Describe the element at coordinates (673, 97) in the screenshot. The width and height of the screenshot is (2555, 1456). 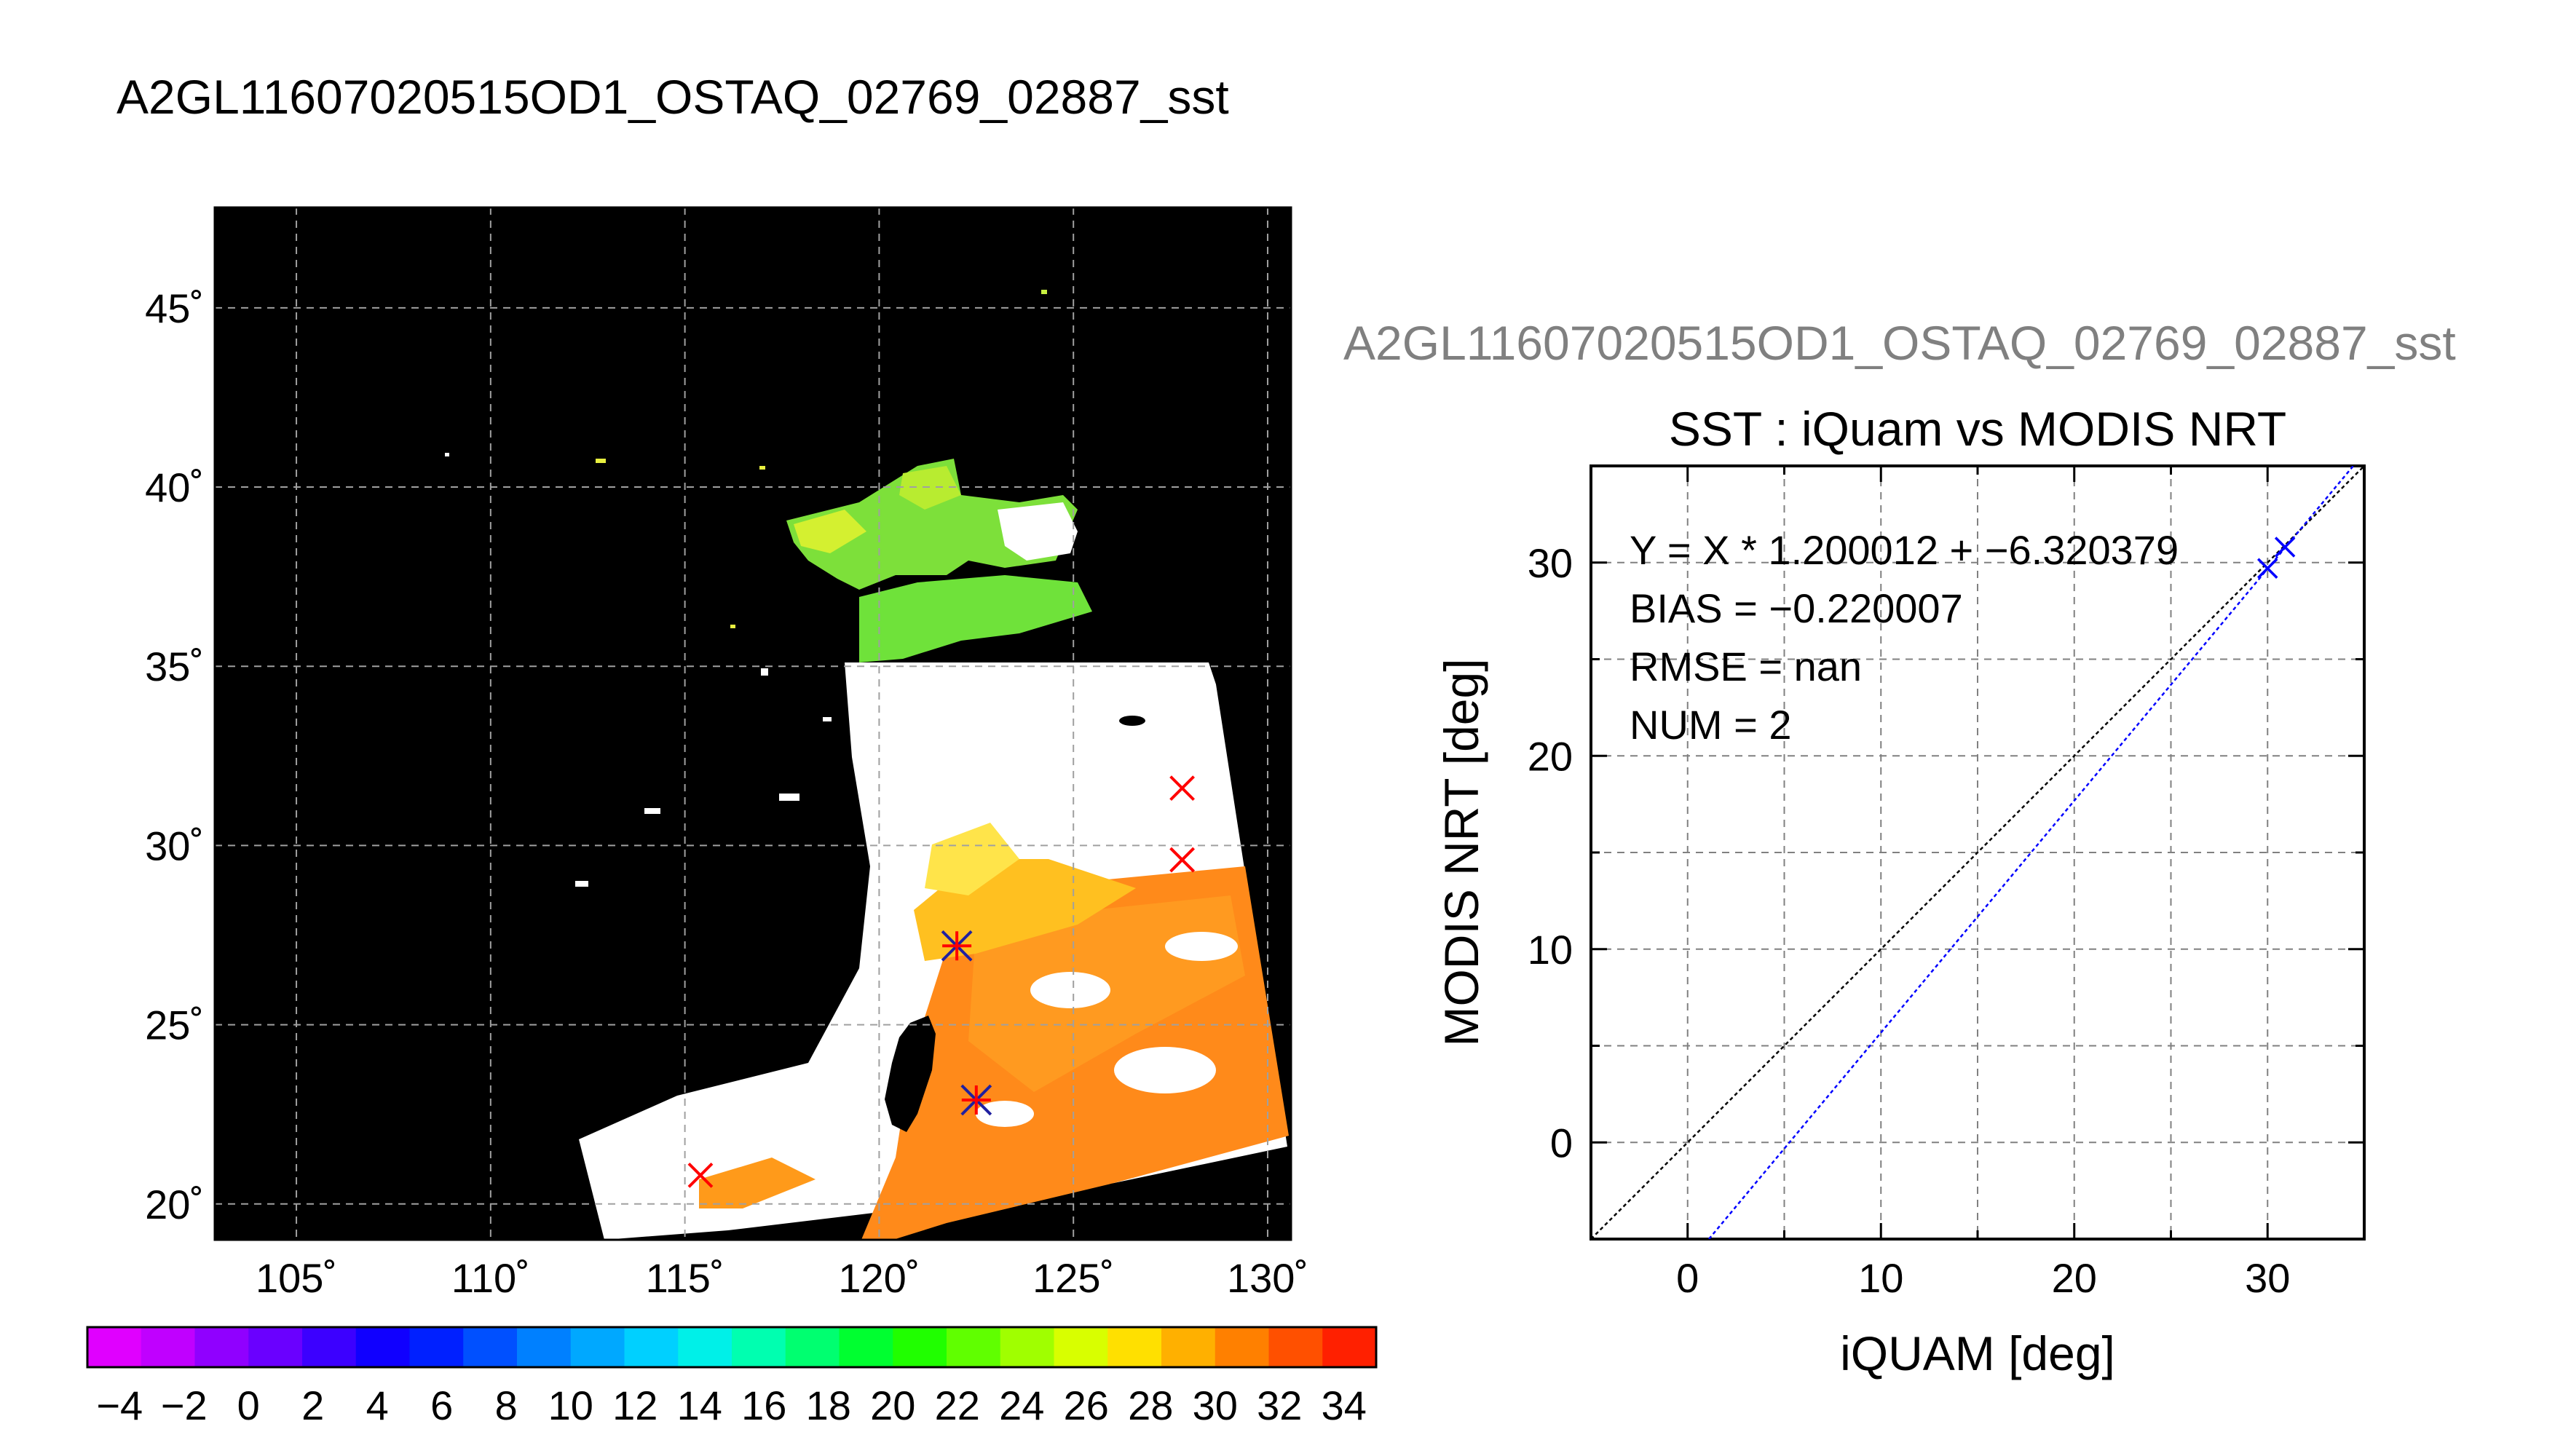
I see `map-title: A2GL11607020515OD1_OSTAQ_02769_02887_sst` at that location.